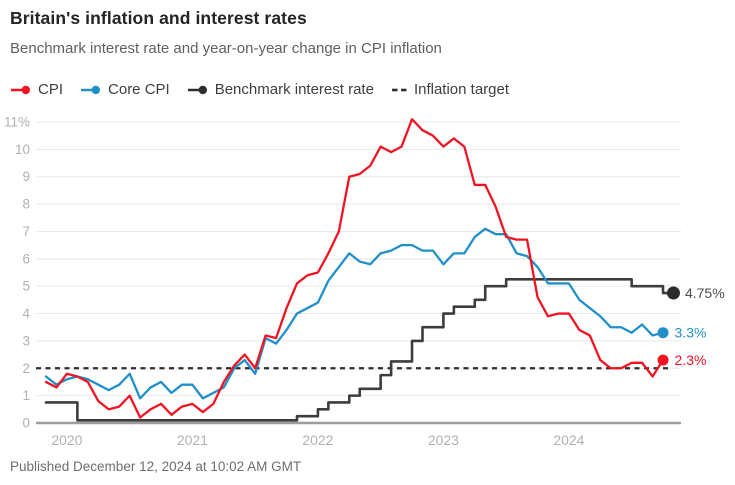 This screenshot has width=735, height=485. I want to click on legend-label-core-cpi: Core CPI, so click(139, 89).